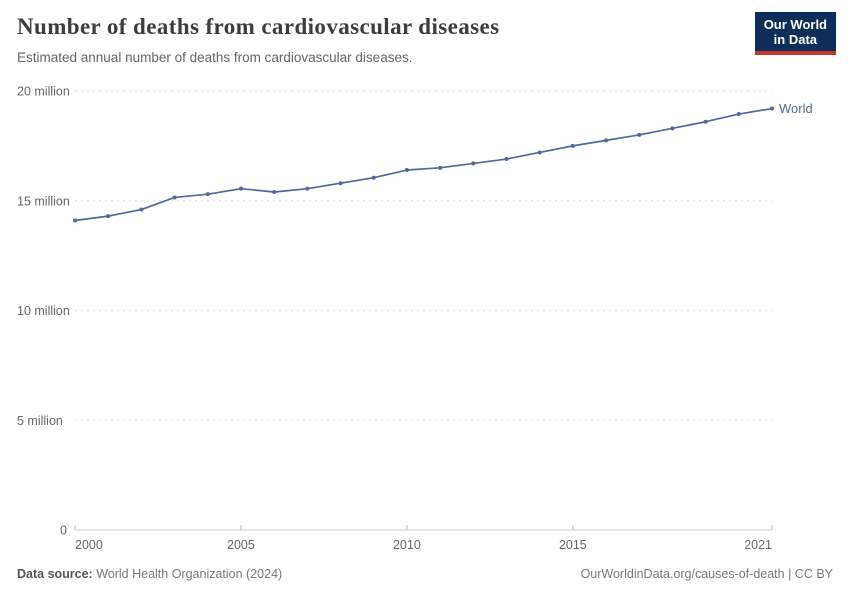 This screenshot has height=600, width=850. What do you see at coordinates (43, 311) in the screenshot?
I see `y-axis-label: 10 million` at bounding box center [43, 311].